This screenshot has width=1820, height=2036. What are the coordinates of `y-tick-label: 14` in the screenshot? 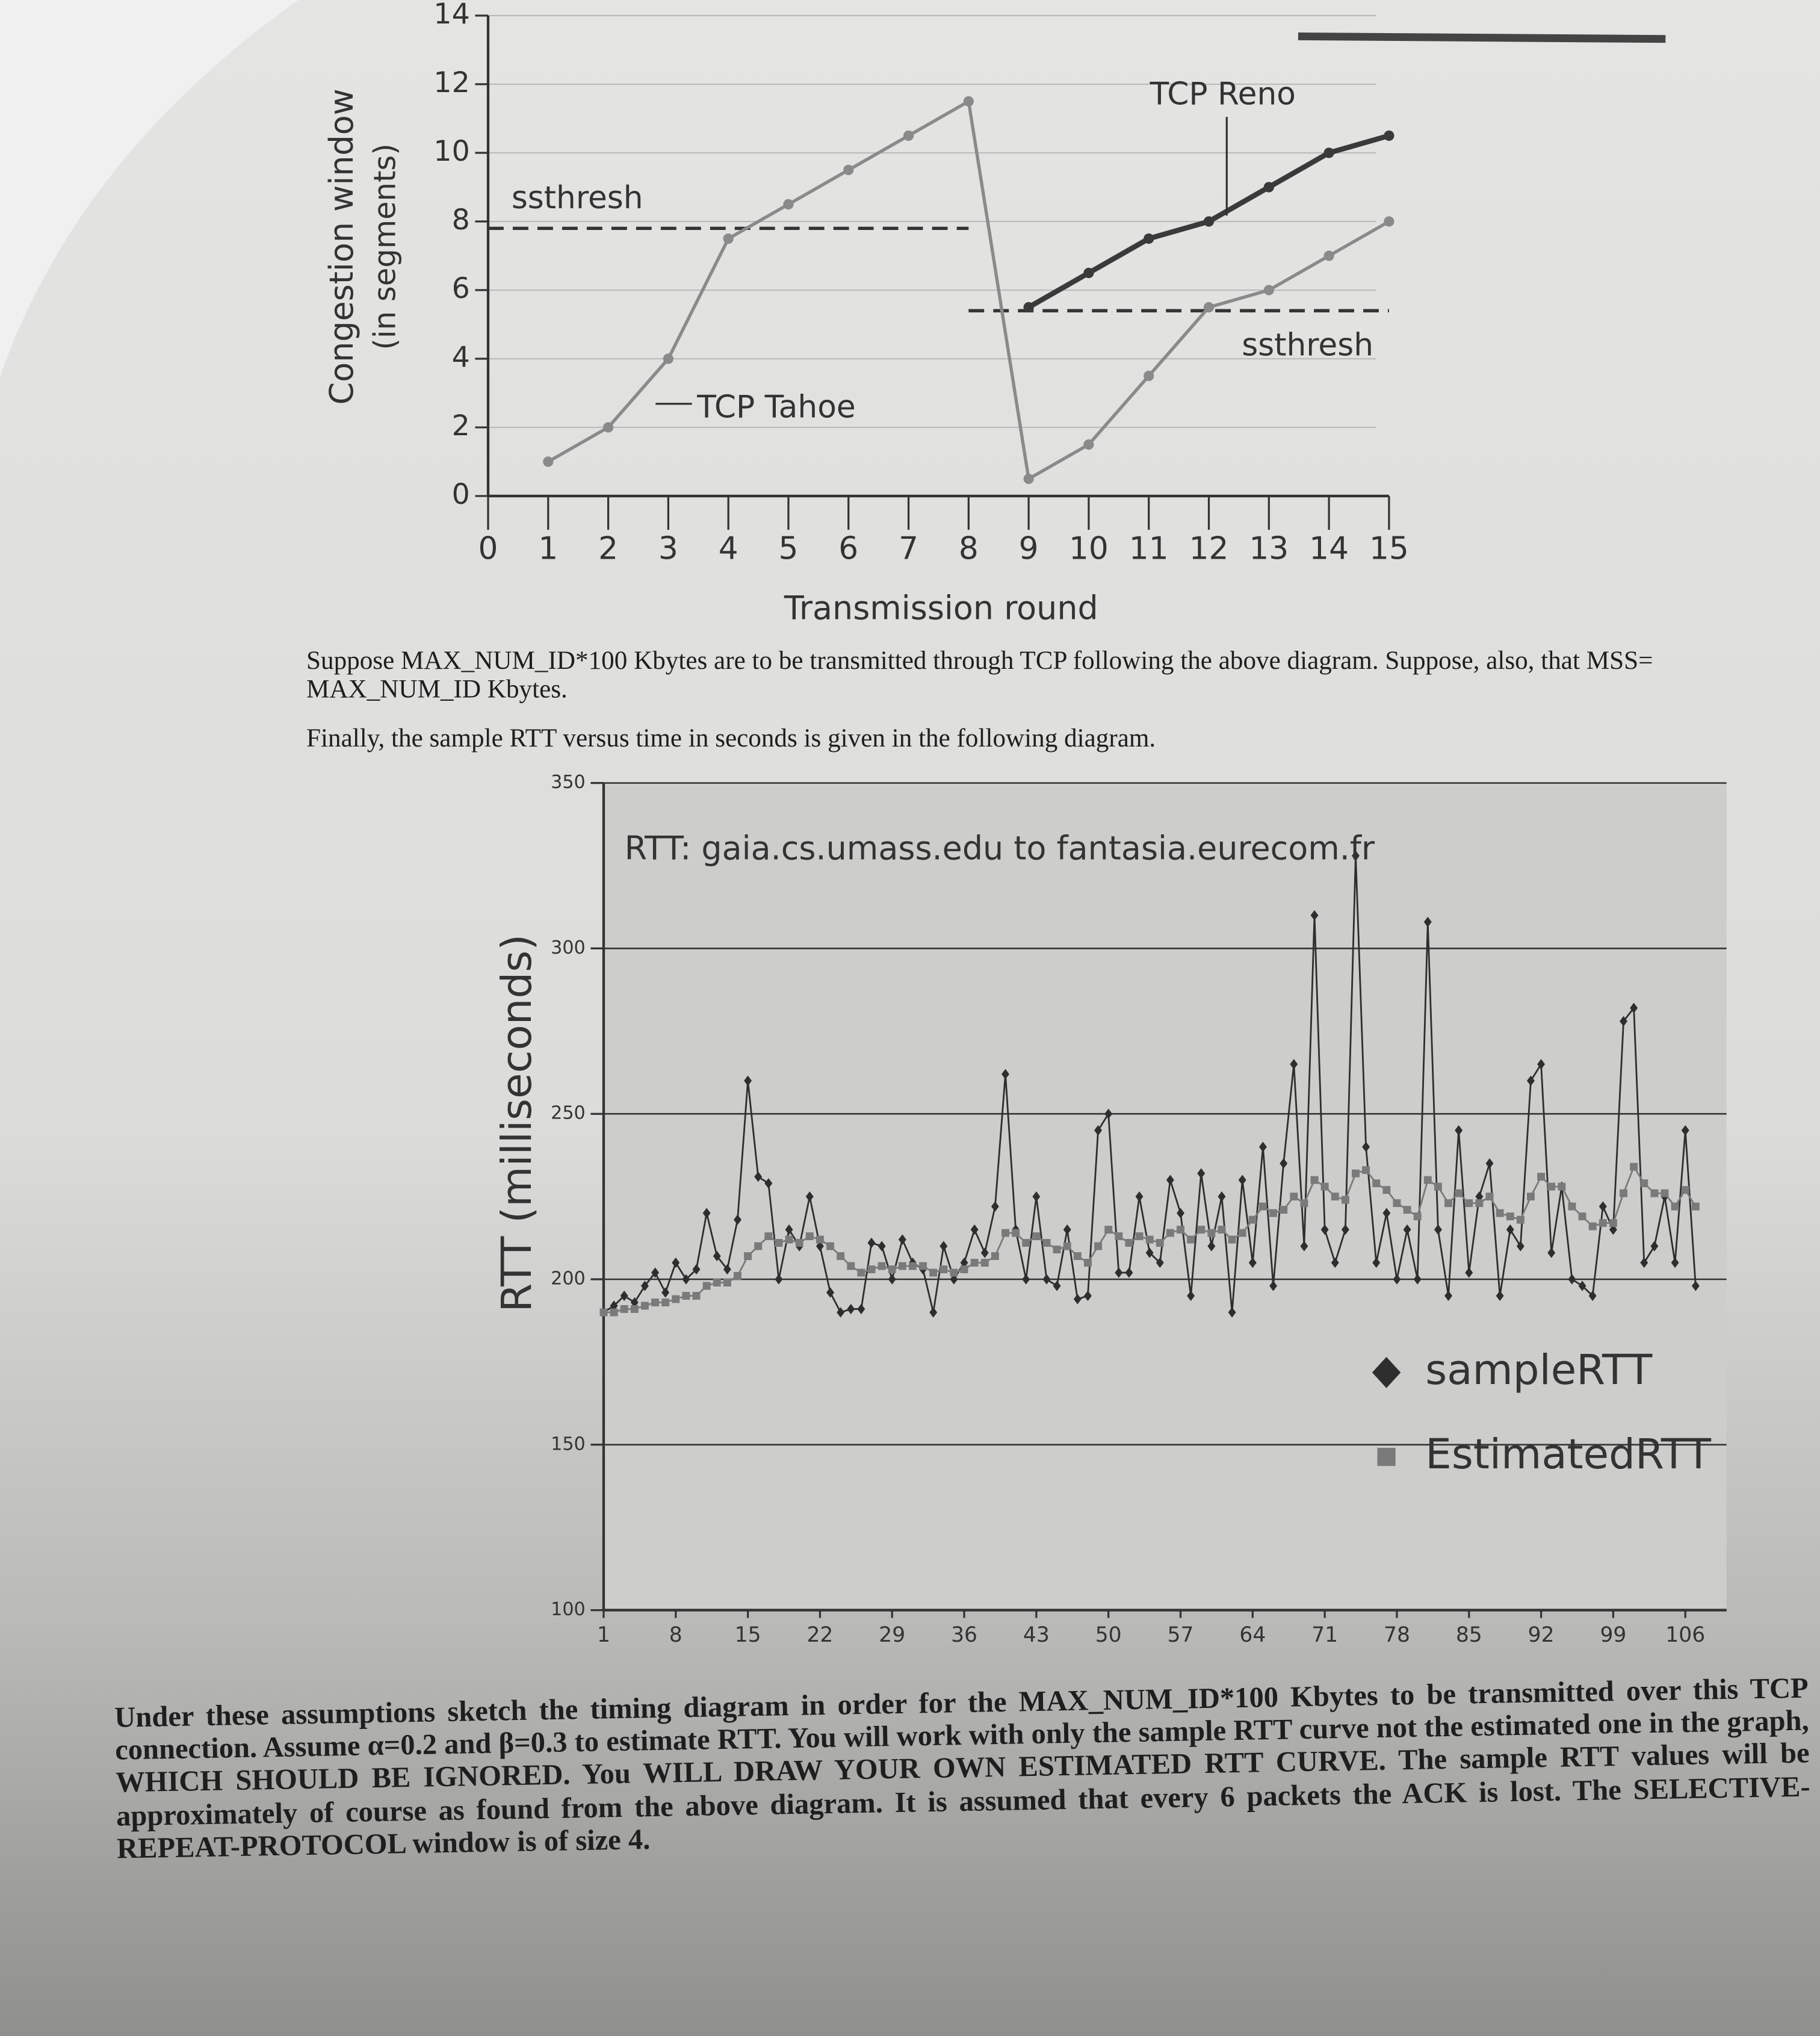 It's located at (451, 15).